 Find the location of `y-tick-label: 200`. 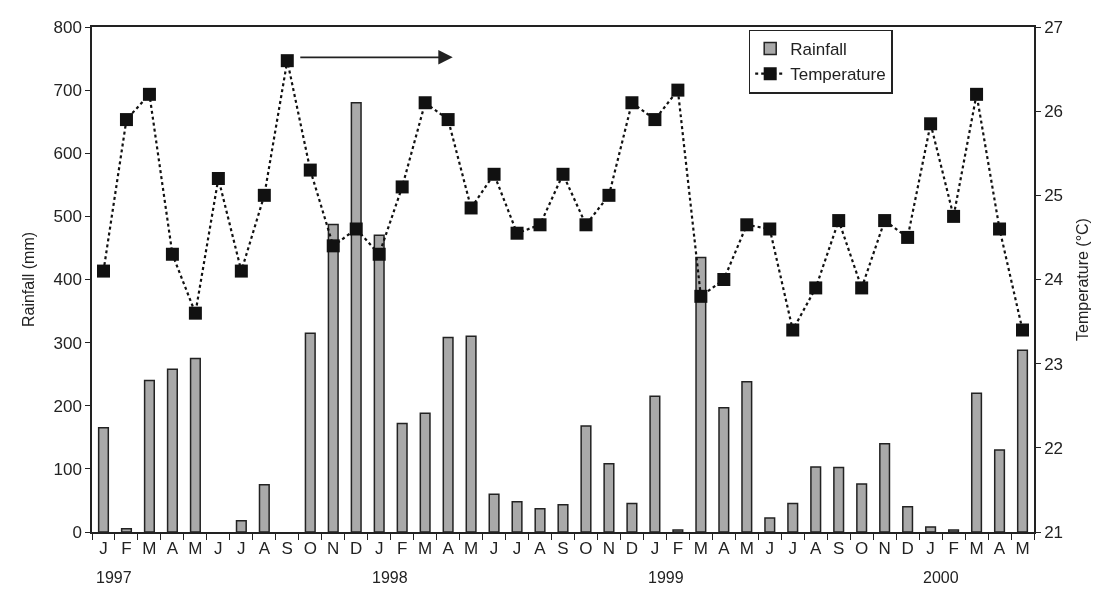

y-tick-label: 200 is located at coordinates (67, 406).